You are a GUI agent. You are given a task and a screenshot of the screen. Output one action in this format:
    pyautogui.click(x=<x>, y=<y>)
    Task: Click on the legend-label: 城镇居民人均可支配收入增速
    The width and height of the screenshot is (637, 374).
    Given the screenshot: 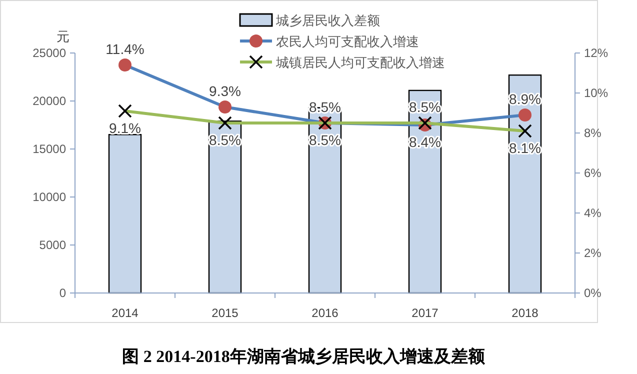 What is the action you would take?
    pyautogui.click(x=360, y=62)
    